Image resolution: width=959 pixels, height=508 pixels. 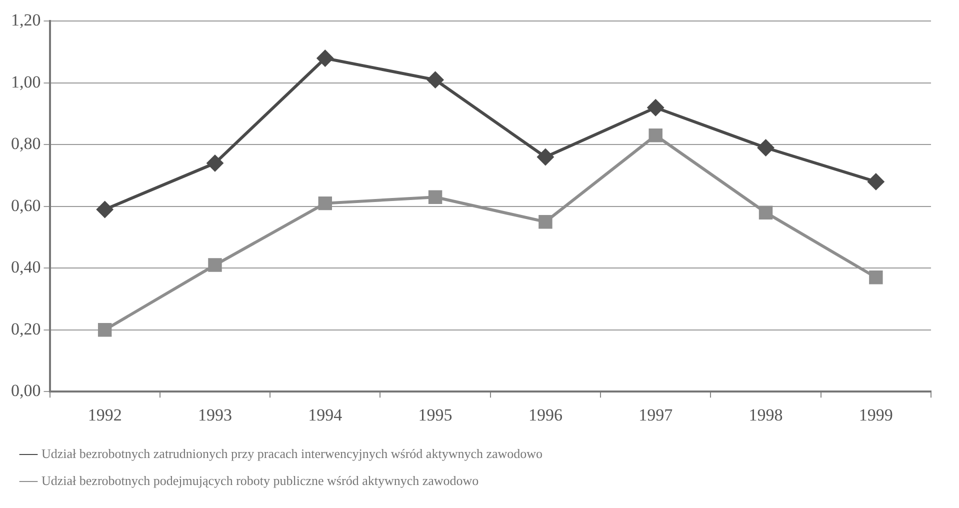 What do you see at coordinates (26, 267) in the screenshot?
I see `y-tick-label: 0,40` at bounding box center [26, 267].